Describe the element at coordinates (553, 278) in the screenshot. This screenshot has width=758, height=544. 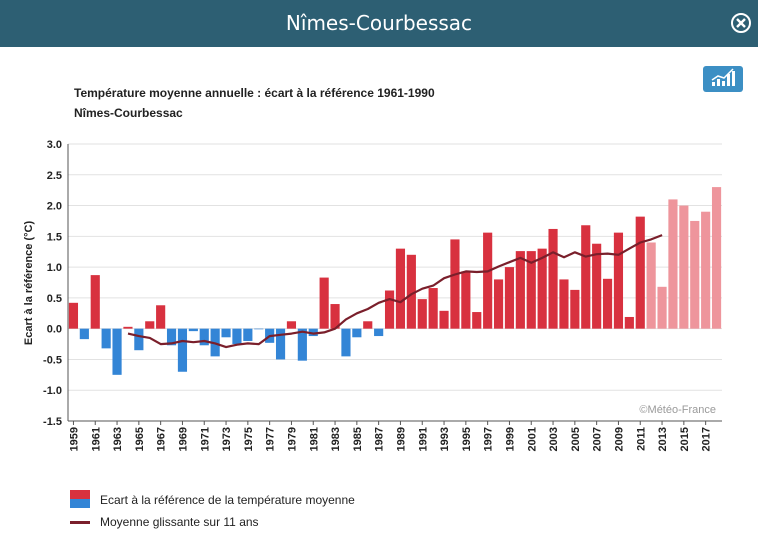
I see `bar-2003` at that location.